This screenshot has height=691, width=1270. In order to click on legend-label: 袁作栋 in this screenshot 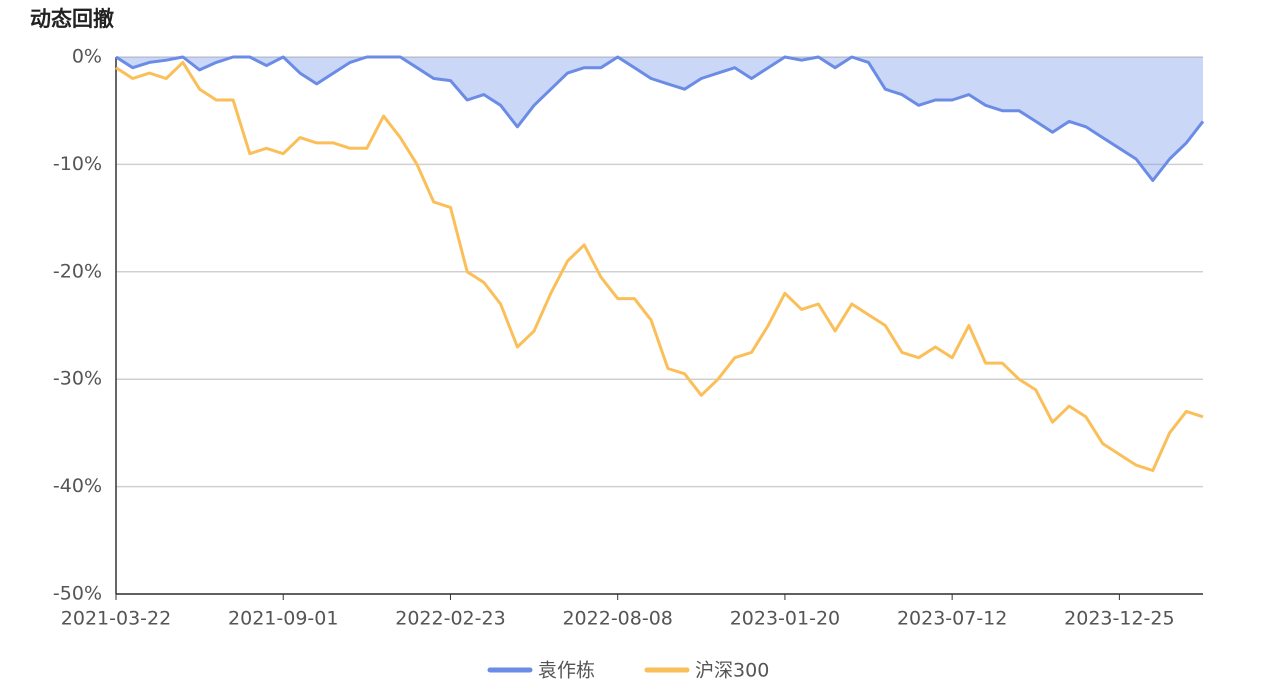, I will do `click(566, 671)`.